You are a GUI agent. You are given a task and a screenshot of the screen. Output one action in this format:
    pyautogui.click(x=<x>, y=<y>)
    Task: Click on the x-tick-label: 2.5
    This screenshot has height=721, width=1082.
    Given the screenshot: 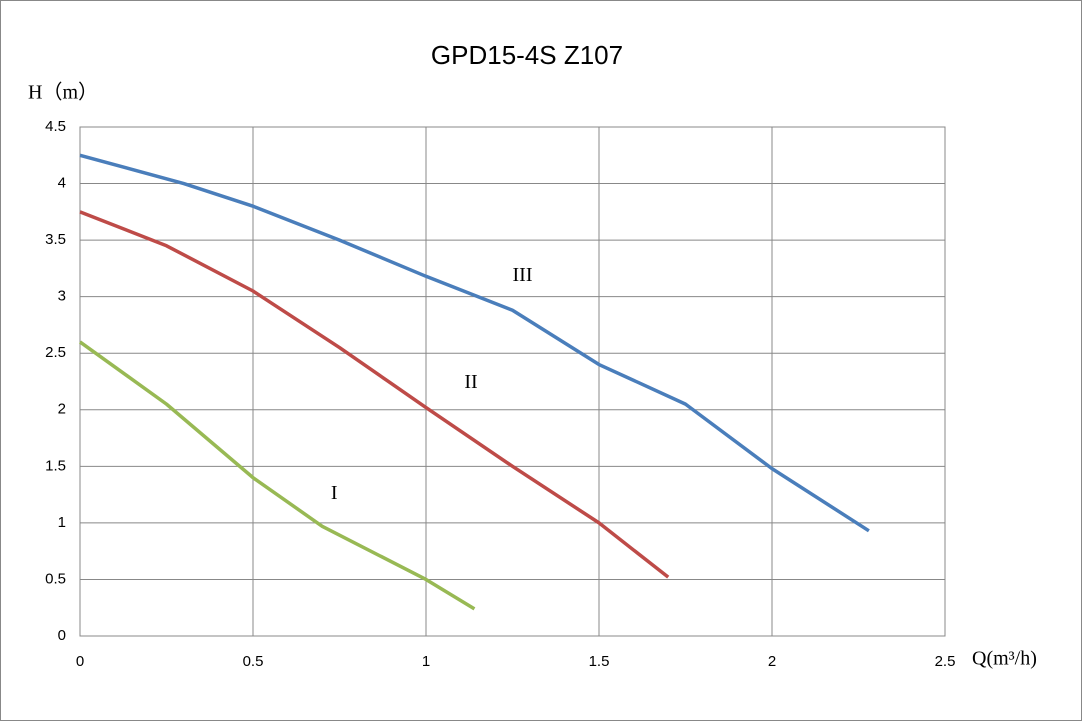 What is the action you would take?
    pyautogui.click(x=945, y=661)
    